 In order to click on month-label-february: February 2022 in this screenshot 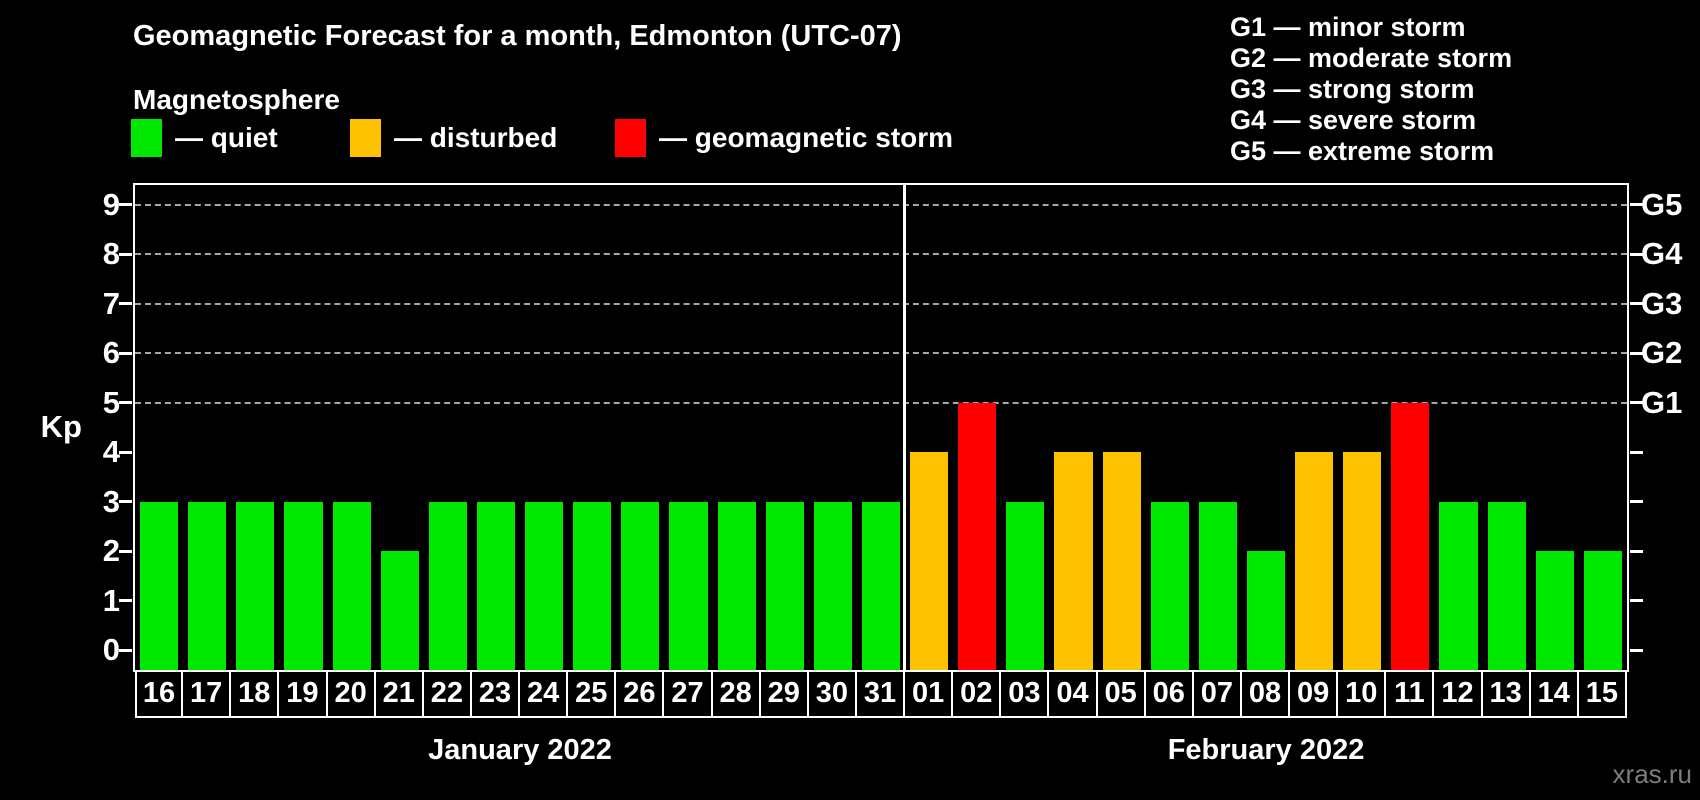, I will do `click(1266, 750)`.